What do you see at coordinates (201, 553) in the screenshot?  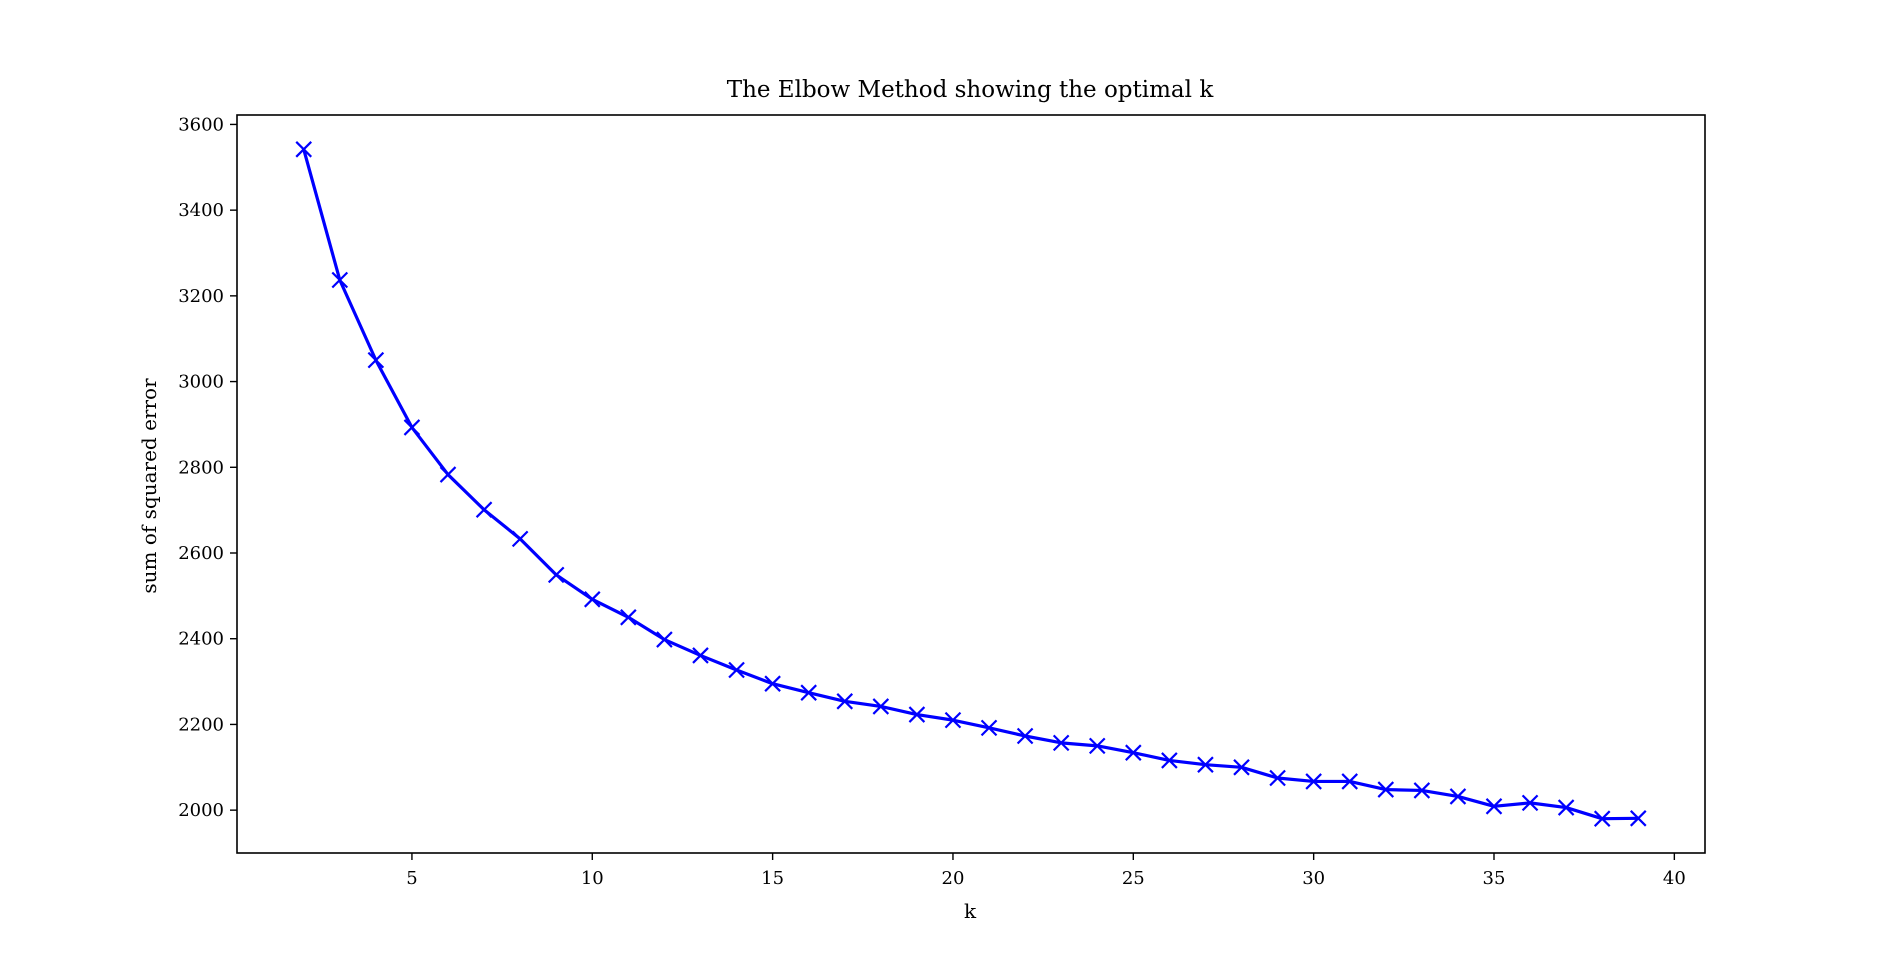 I see `y-tick-label: 2600` at bounding box center [201, 553].